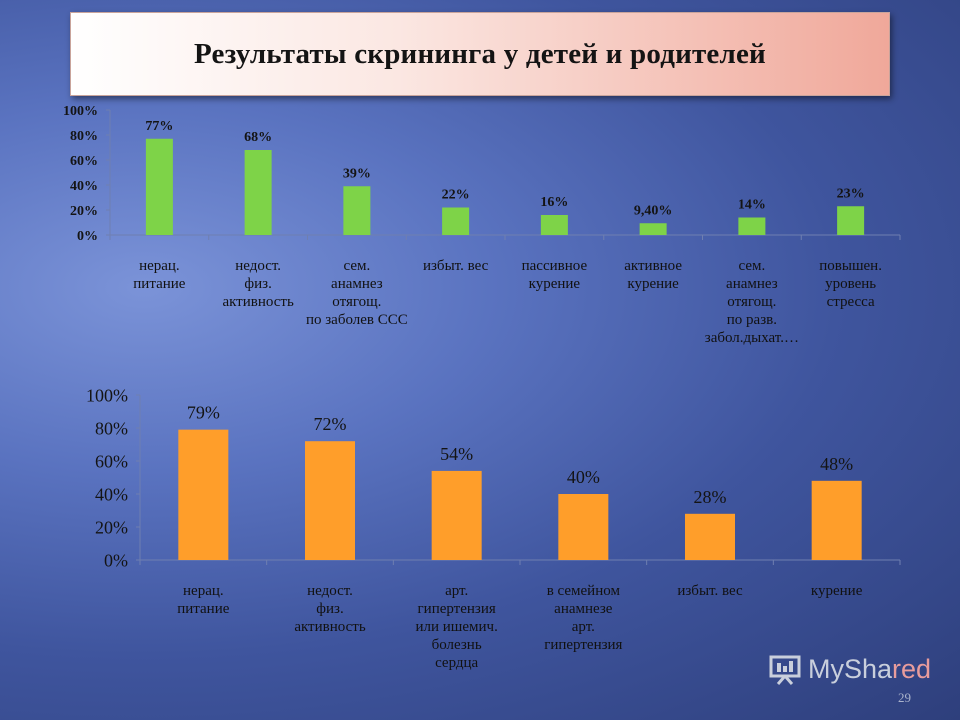 This screenshot has height=720, width=960. I want to click on data-label: 16%, so click(554, 202).